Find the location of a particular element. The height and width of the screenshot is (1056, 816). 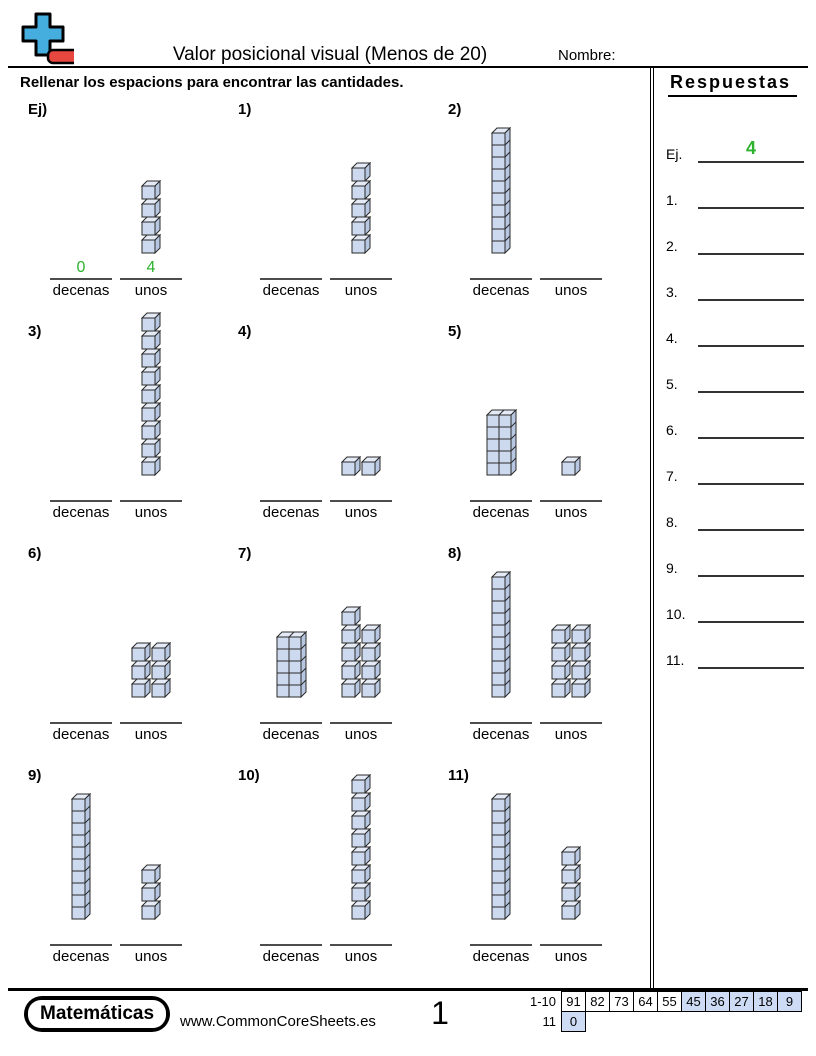

name-label: Nombre: is located at coordinates (587, 55).